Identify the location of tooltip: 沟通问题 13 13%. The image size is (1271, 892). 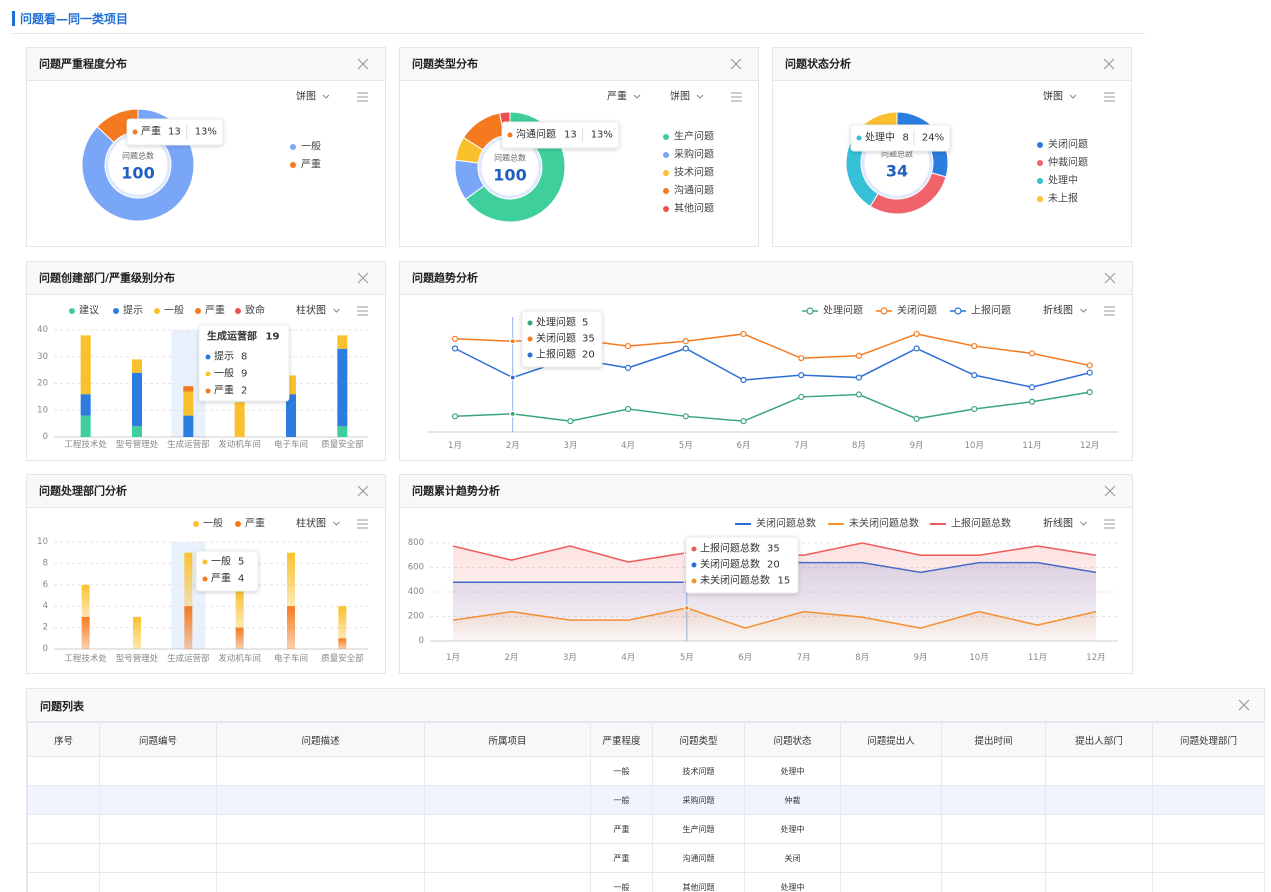
(560, 135).